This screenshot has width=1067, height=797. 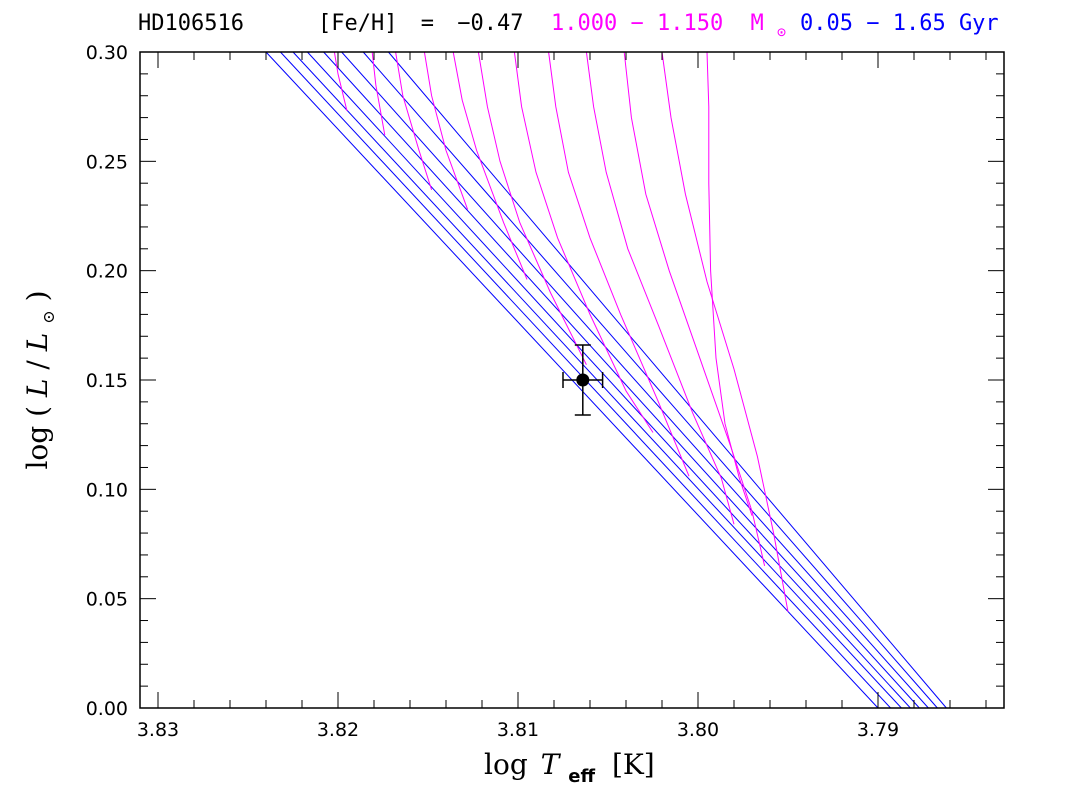 I want to click on star-point, so click(x=583, y=380).